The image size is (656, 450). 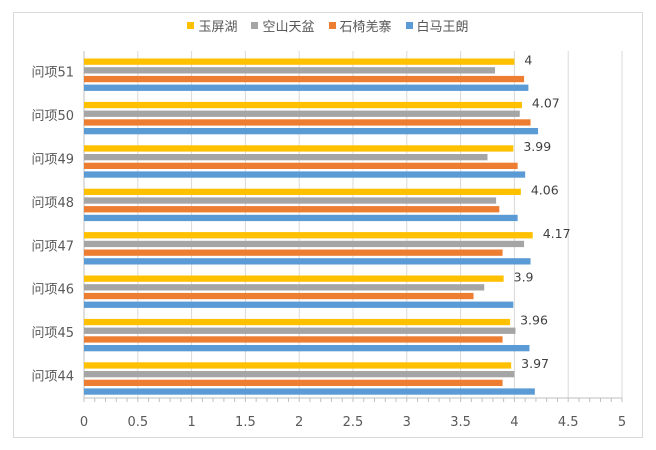 I want to click on category-label: 问项46, so click(x=52, y=290).